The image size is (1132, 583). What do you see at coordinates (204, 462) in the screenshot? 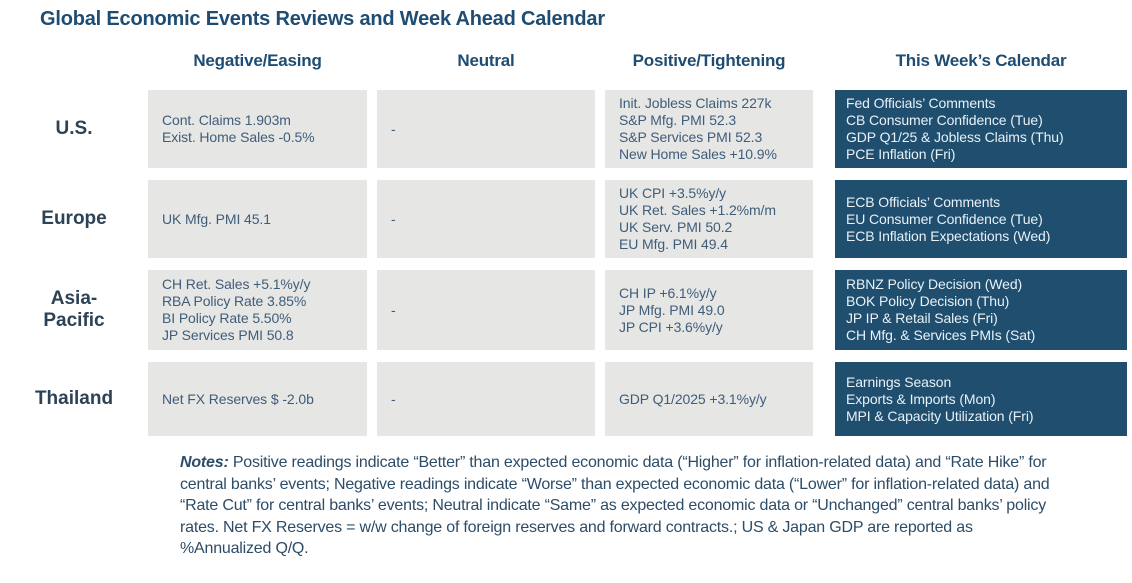
I see `notes-label: Notes:` at bounding box center [204, 462].